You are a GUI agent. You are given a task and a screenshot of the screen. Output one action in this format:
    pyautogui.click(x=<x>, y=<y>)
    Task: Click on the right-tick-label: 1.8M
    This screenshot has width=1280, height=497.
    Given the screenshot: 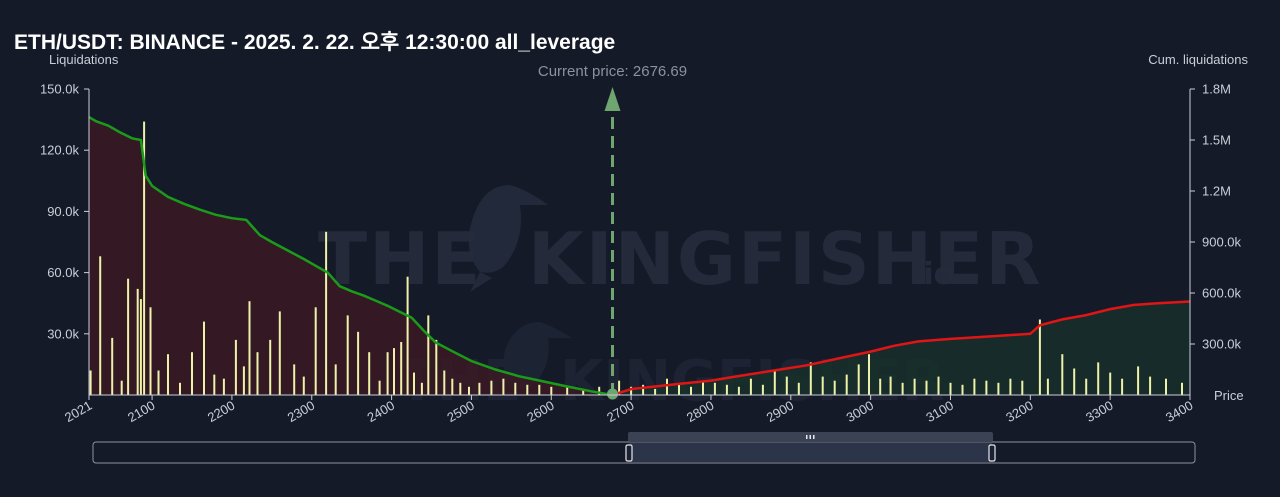 What is the action you would take?
    pyautogui.click(x=1216, y=89)
    